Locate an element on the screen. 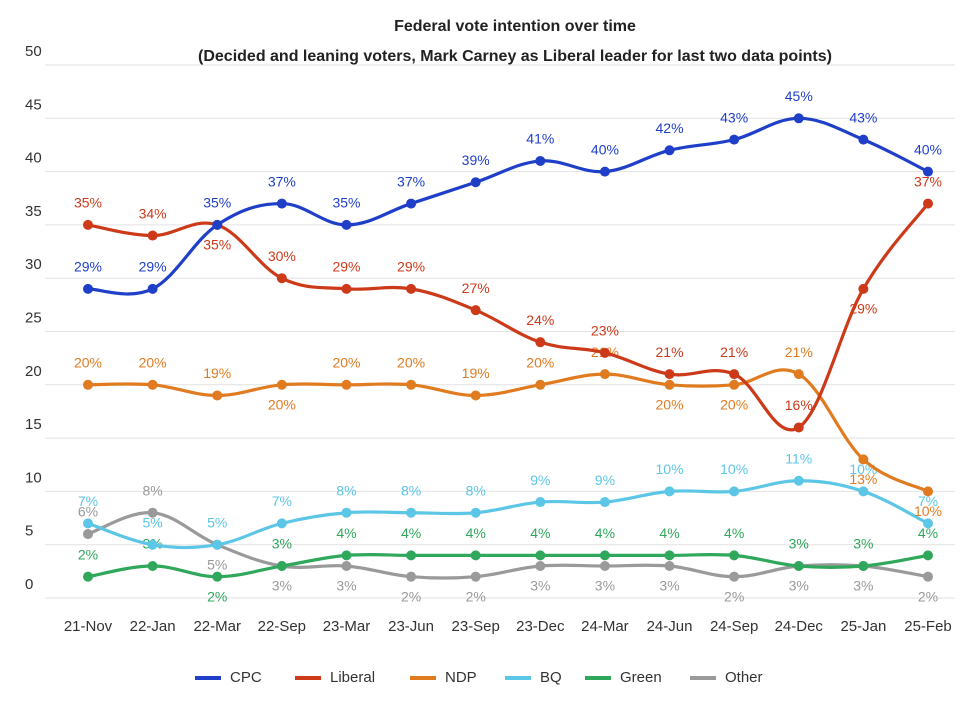 The width and height of the screenshot is (975, 704). x-tick-label: 21-Nov is located at coordinates (88, 626).